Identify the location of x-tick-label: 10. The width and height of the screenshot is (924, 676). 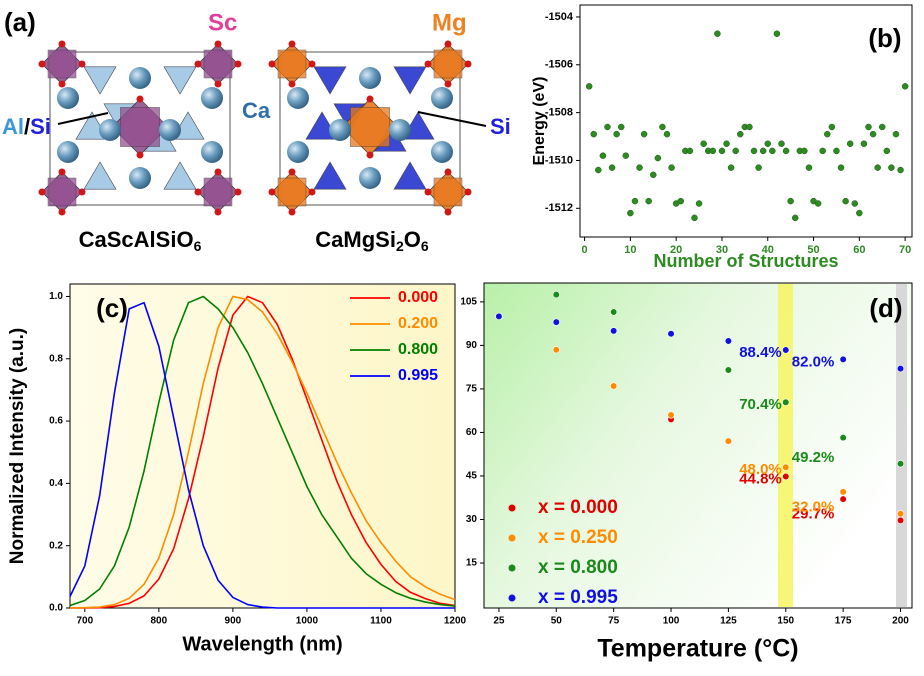
(630, 250).